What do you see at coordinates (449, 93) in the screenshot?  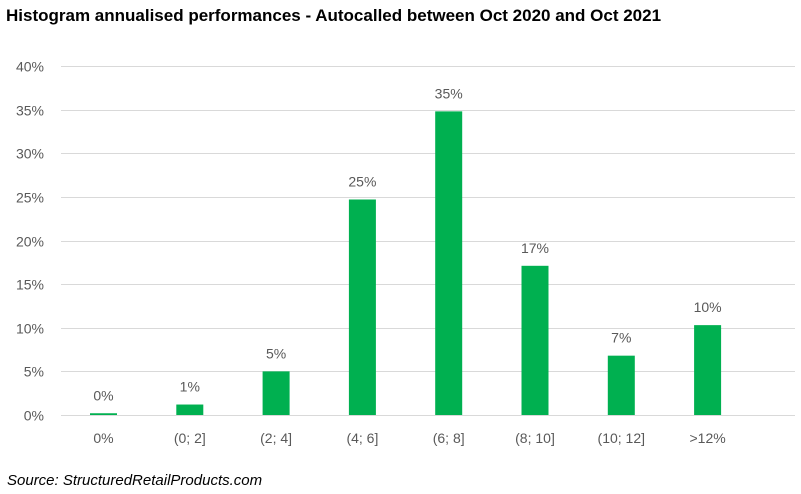 I see `data-label: 35%` at bounding box center [449, 93].